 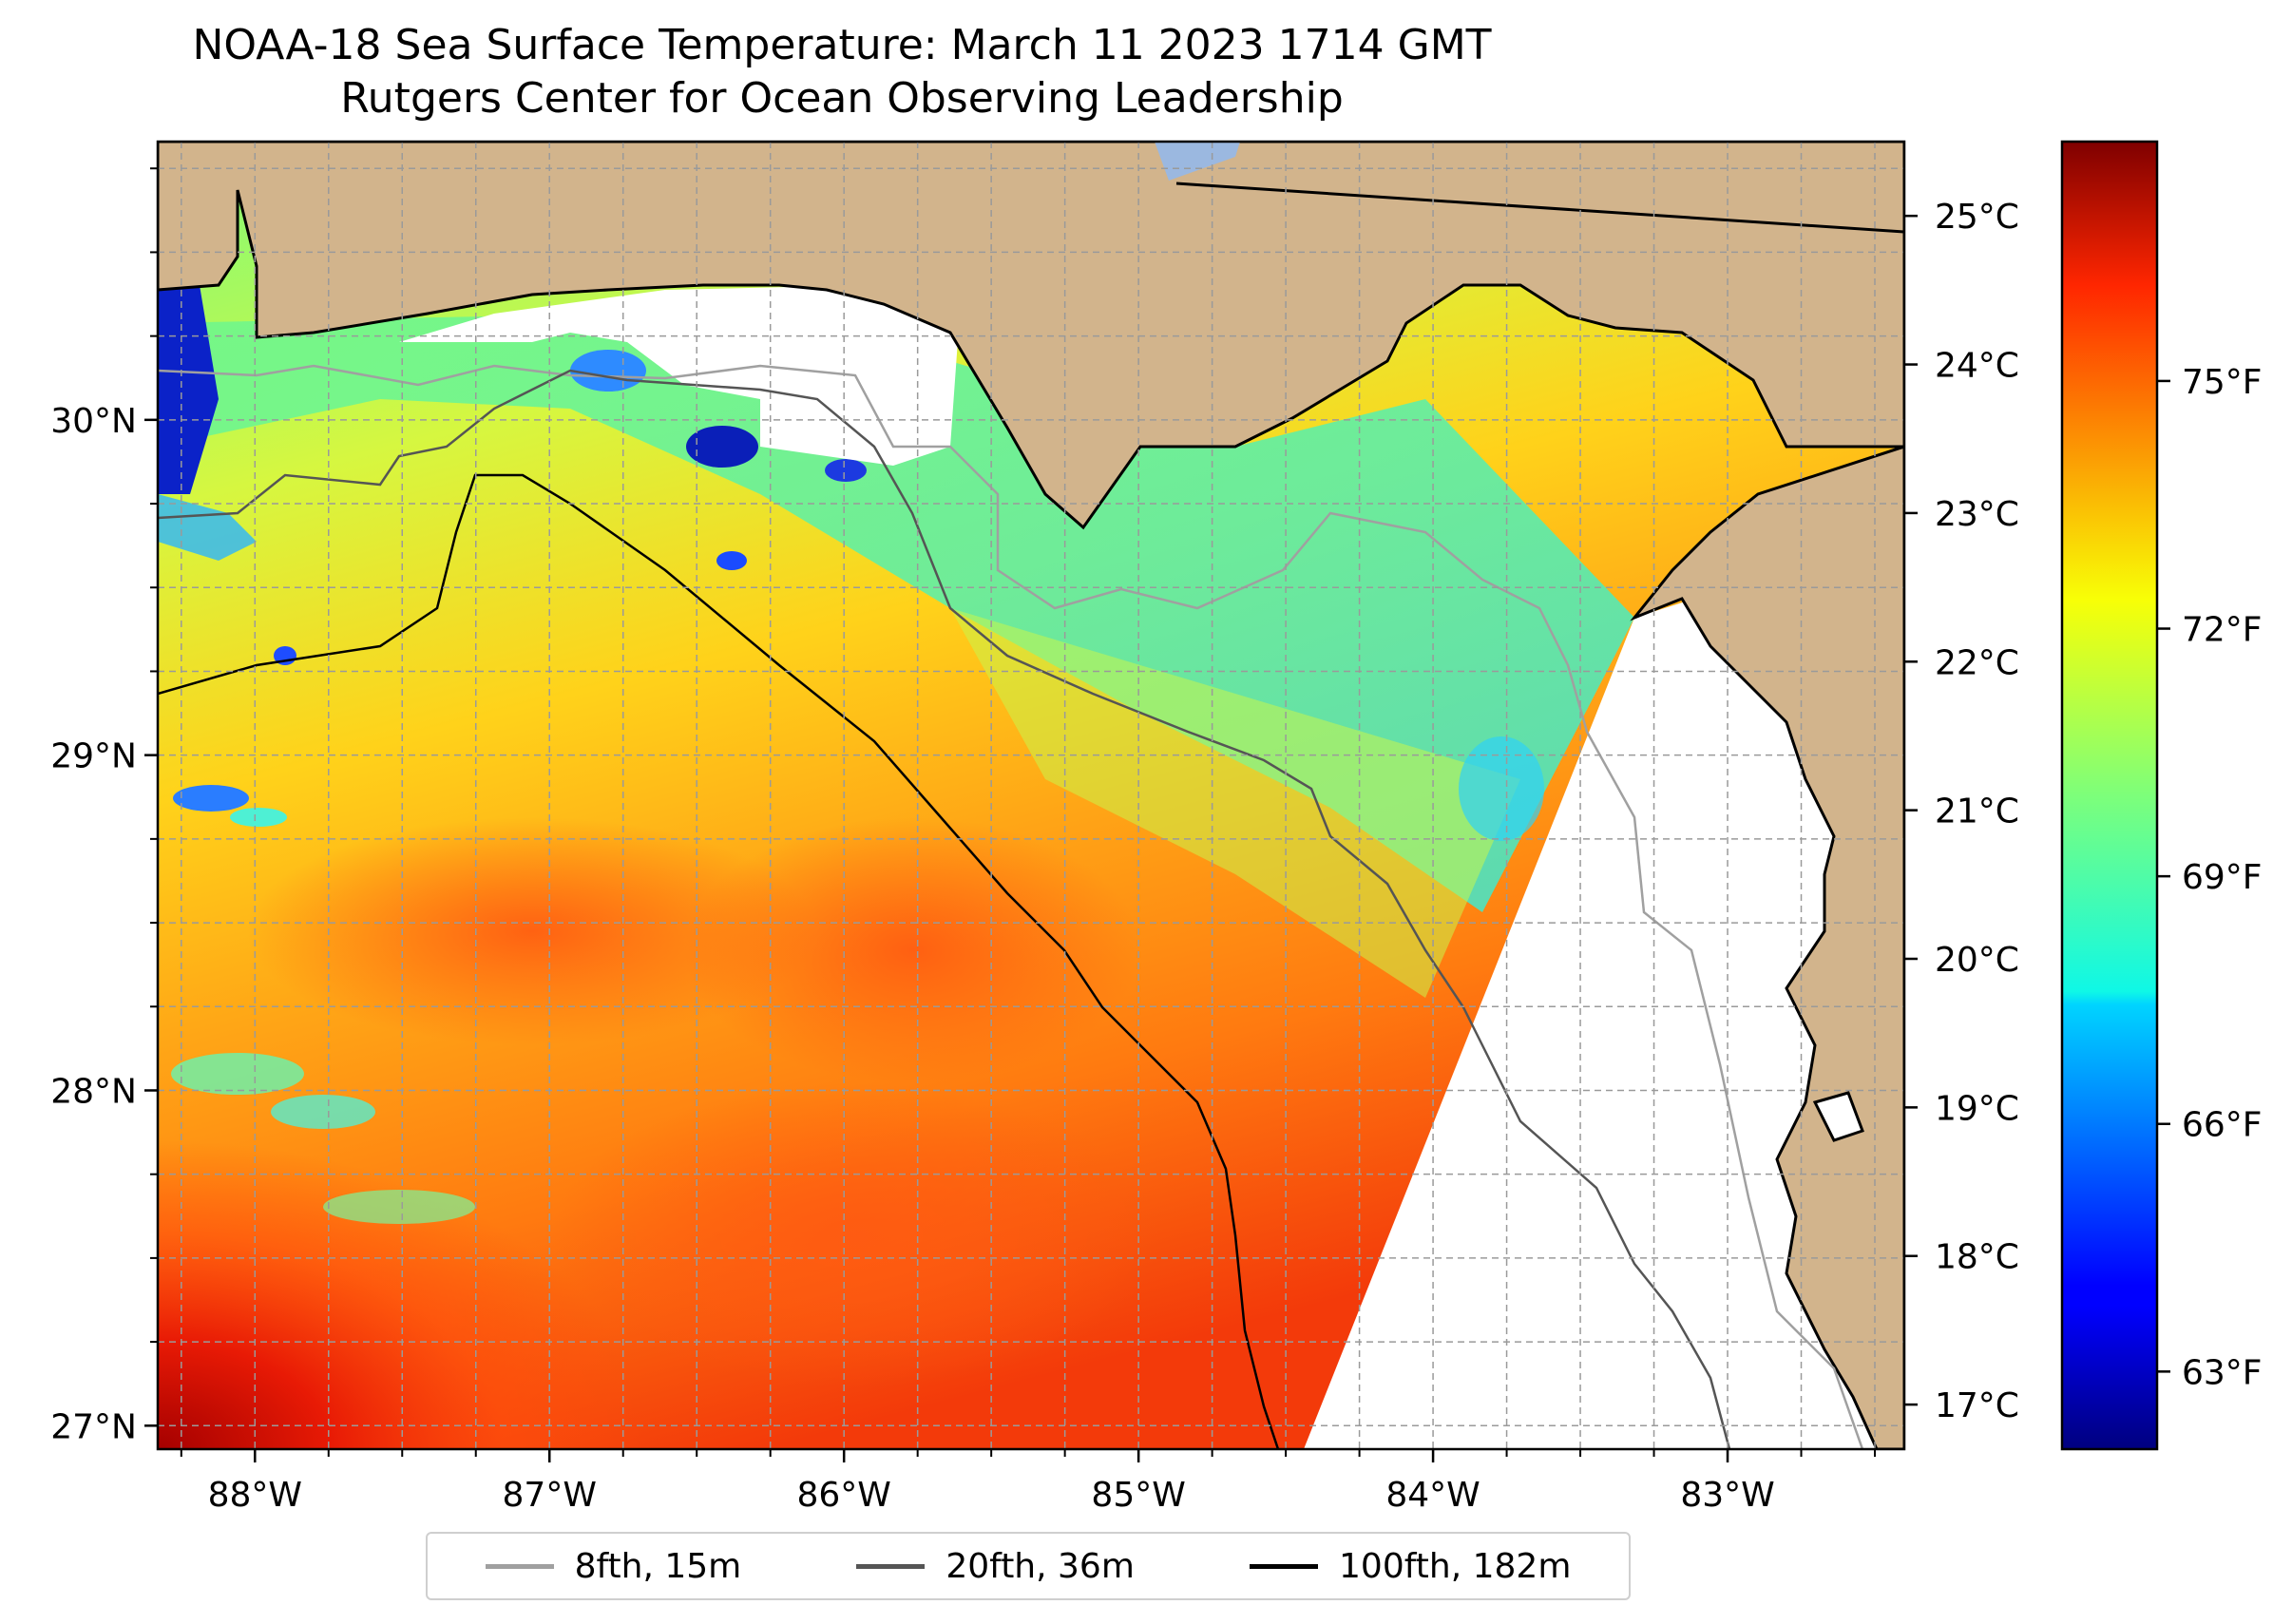 What do you see at coordinates (1977, 960) in the screenshot?
I see `celsius-tick-label: 20°C` at bounding box center [1977, 960].